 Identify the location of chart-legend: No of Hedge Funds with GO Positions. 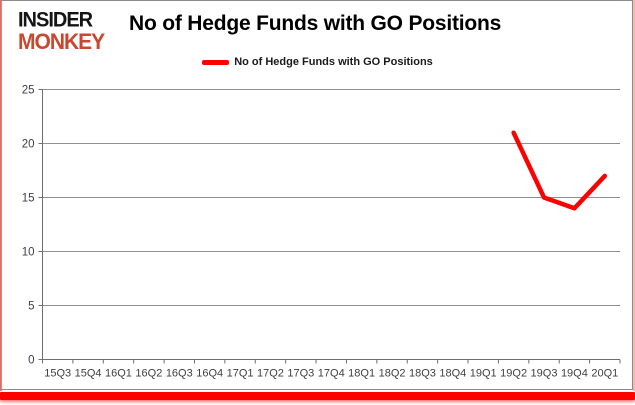
(317, 62).